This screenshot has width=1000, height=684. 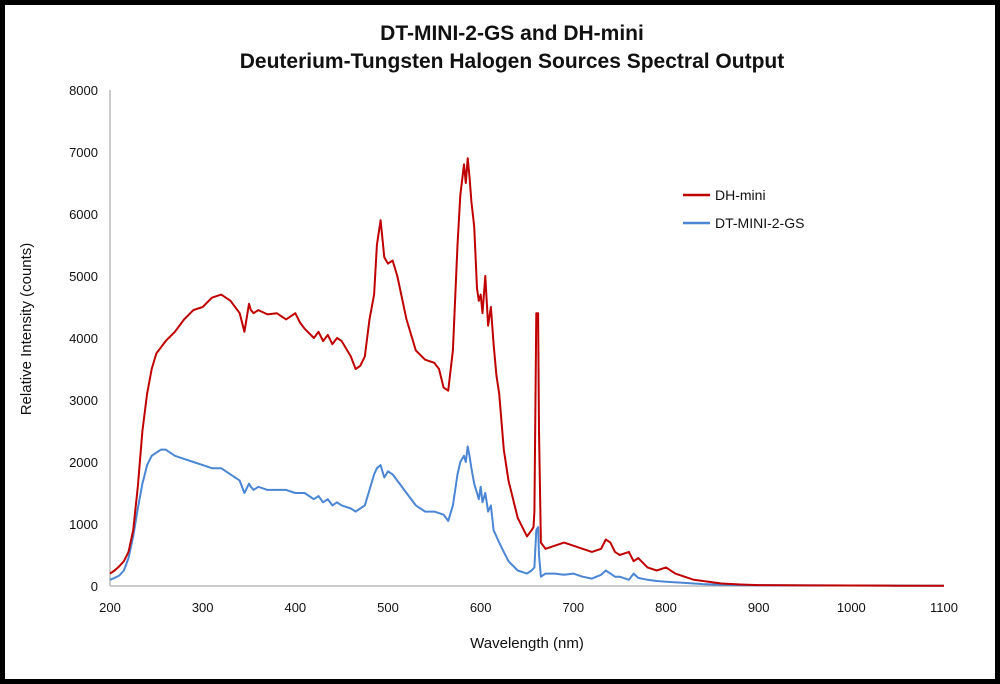 I want to click on y-tick-label: 3000, so click(x=83, y=400).